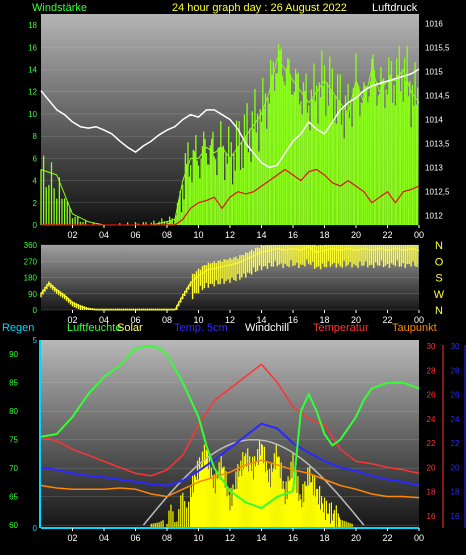 The image size is (466, 555). Describe the element at coordinates (230, 479) in the screenshot. I see `dewpoint-line` at that location.